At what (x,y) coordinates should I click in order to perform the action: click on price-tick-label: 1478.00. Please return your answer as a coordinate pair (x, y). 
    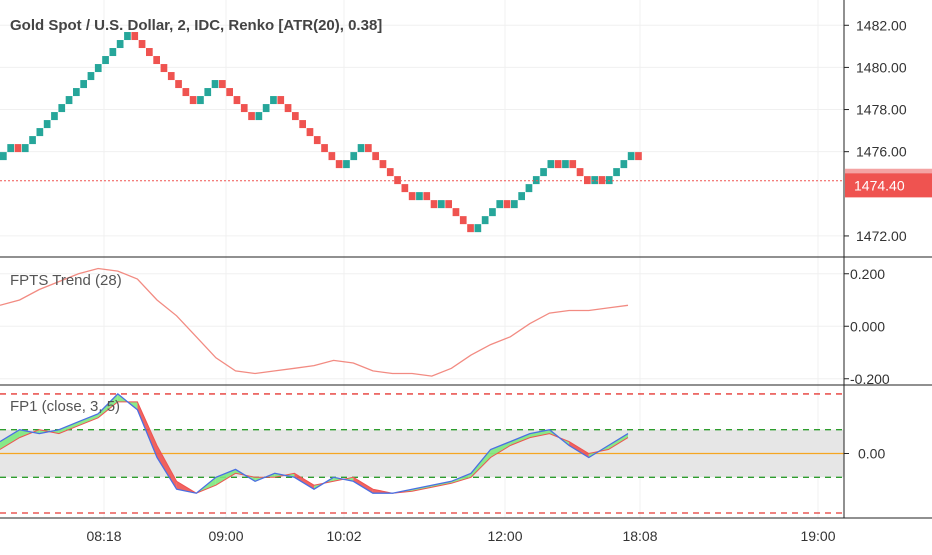
    Looking at the image, I should click on (881, 110).